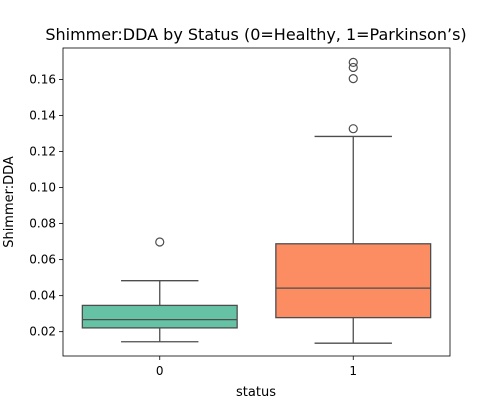 The height and width of the screenshot is (400, 500). What do you see at coordinates (42, 152) in the screenshot?
I see `y-tick-label: 0.12` at bounding box center [42, 152].